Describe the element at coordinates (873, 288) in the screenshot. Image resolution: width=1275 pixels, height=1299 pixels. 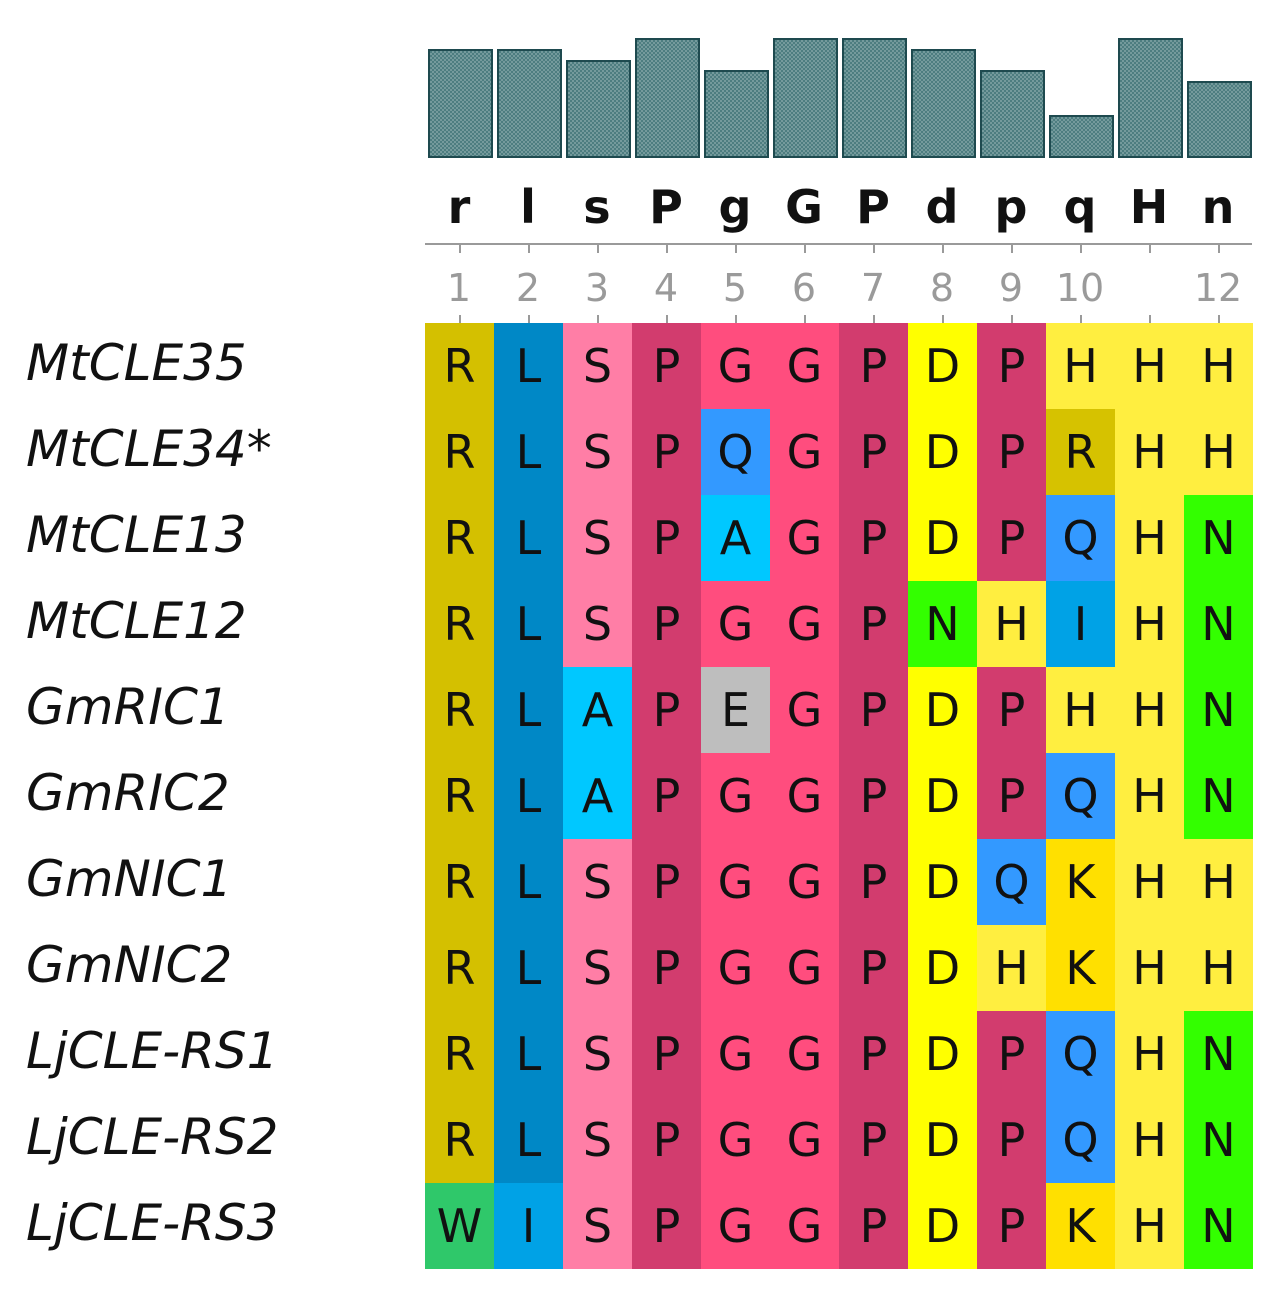
I see `position-number: 7` at that location.